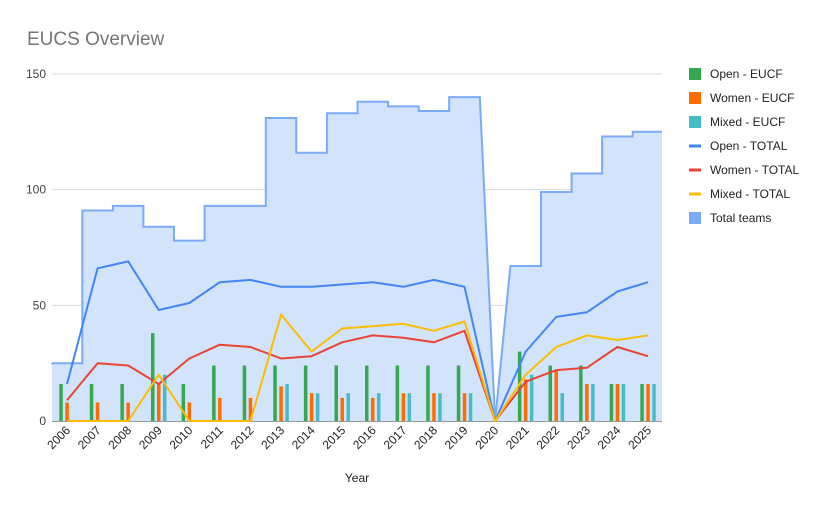  I want to click on x-tick-label: 2017, so click(395, 437).